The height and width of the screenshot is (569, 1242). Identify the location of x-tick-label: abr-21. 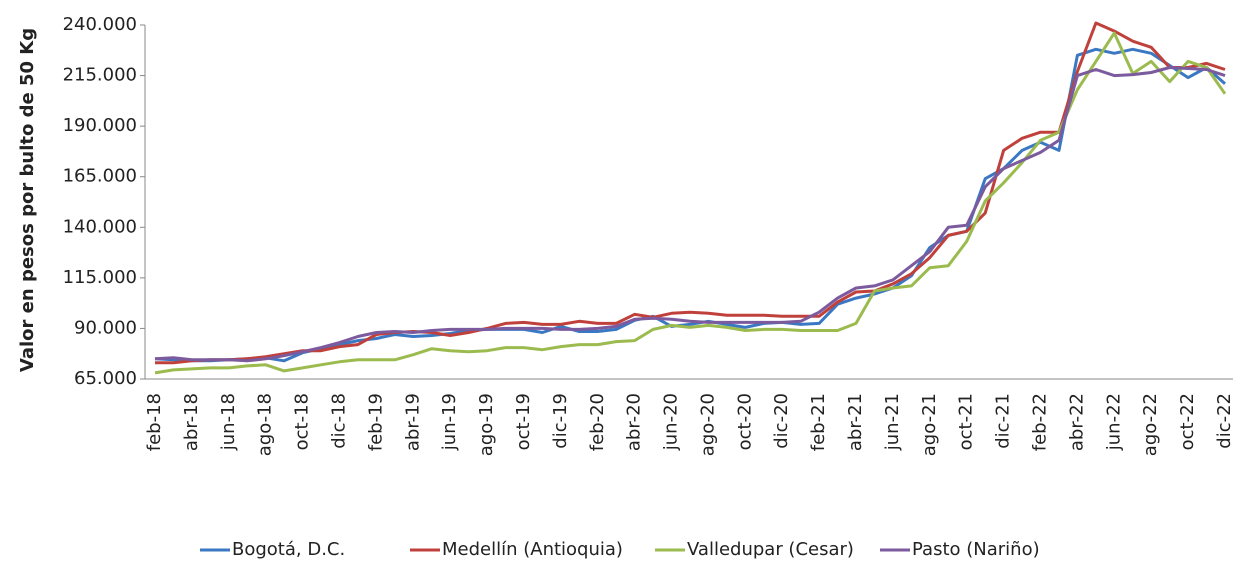
(855, 422).